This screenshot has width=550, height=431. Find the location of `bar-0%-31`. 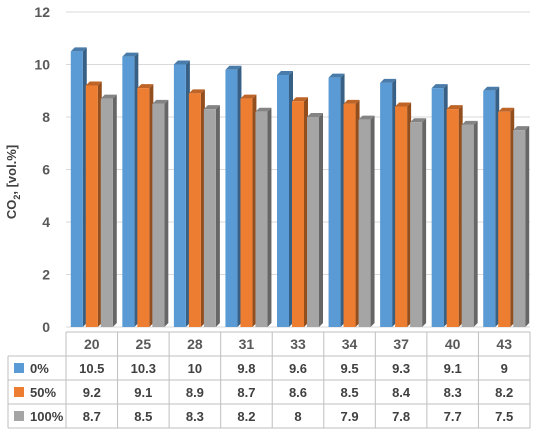

bar-0%-31 is located at coordinates (233, 196).